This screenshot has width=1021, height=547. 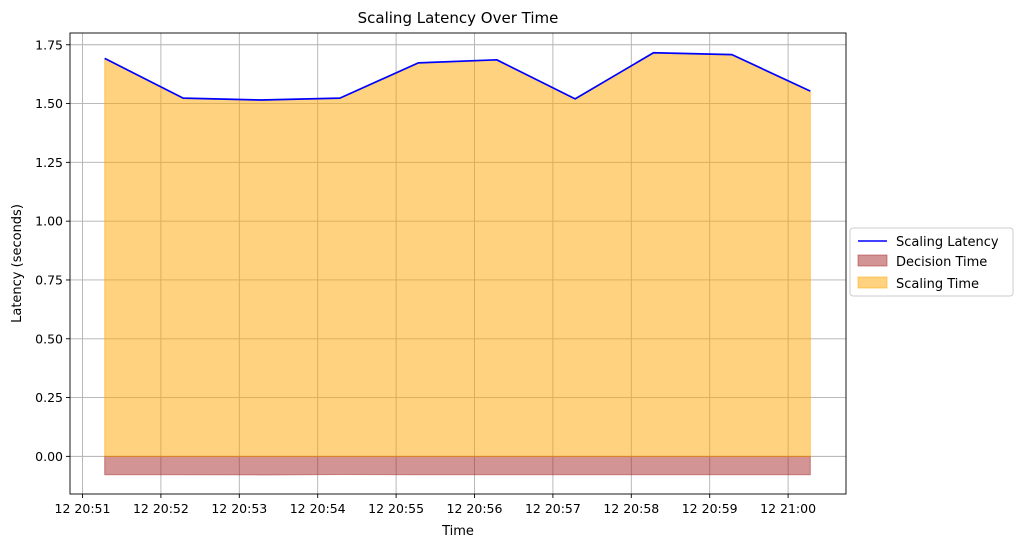 I want to click on x-tick-label: 12 20:58, so click(x=631, y=508).